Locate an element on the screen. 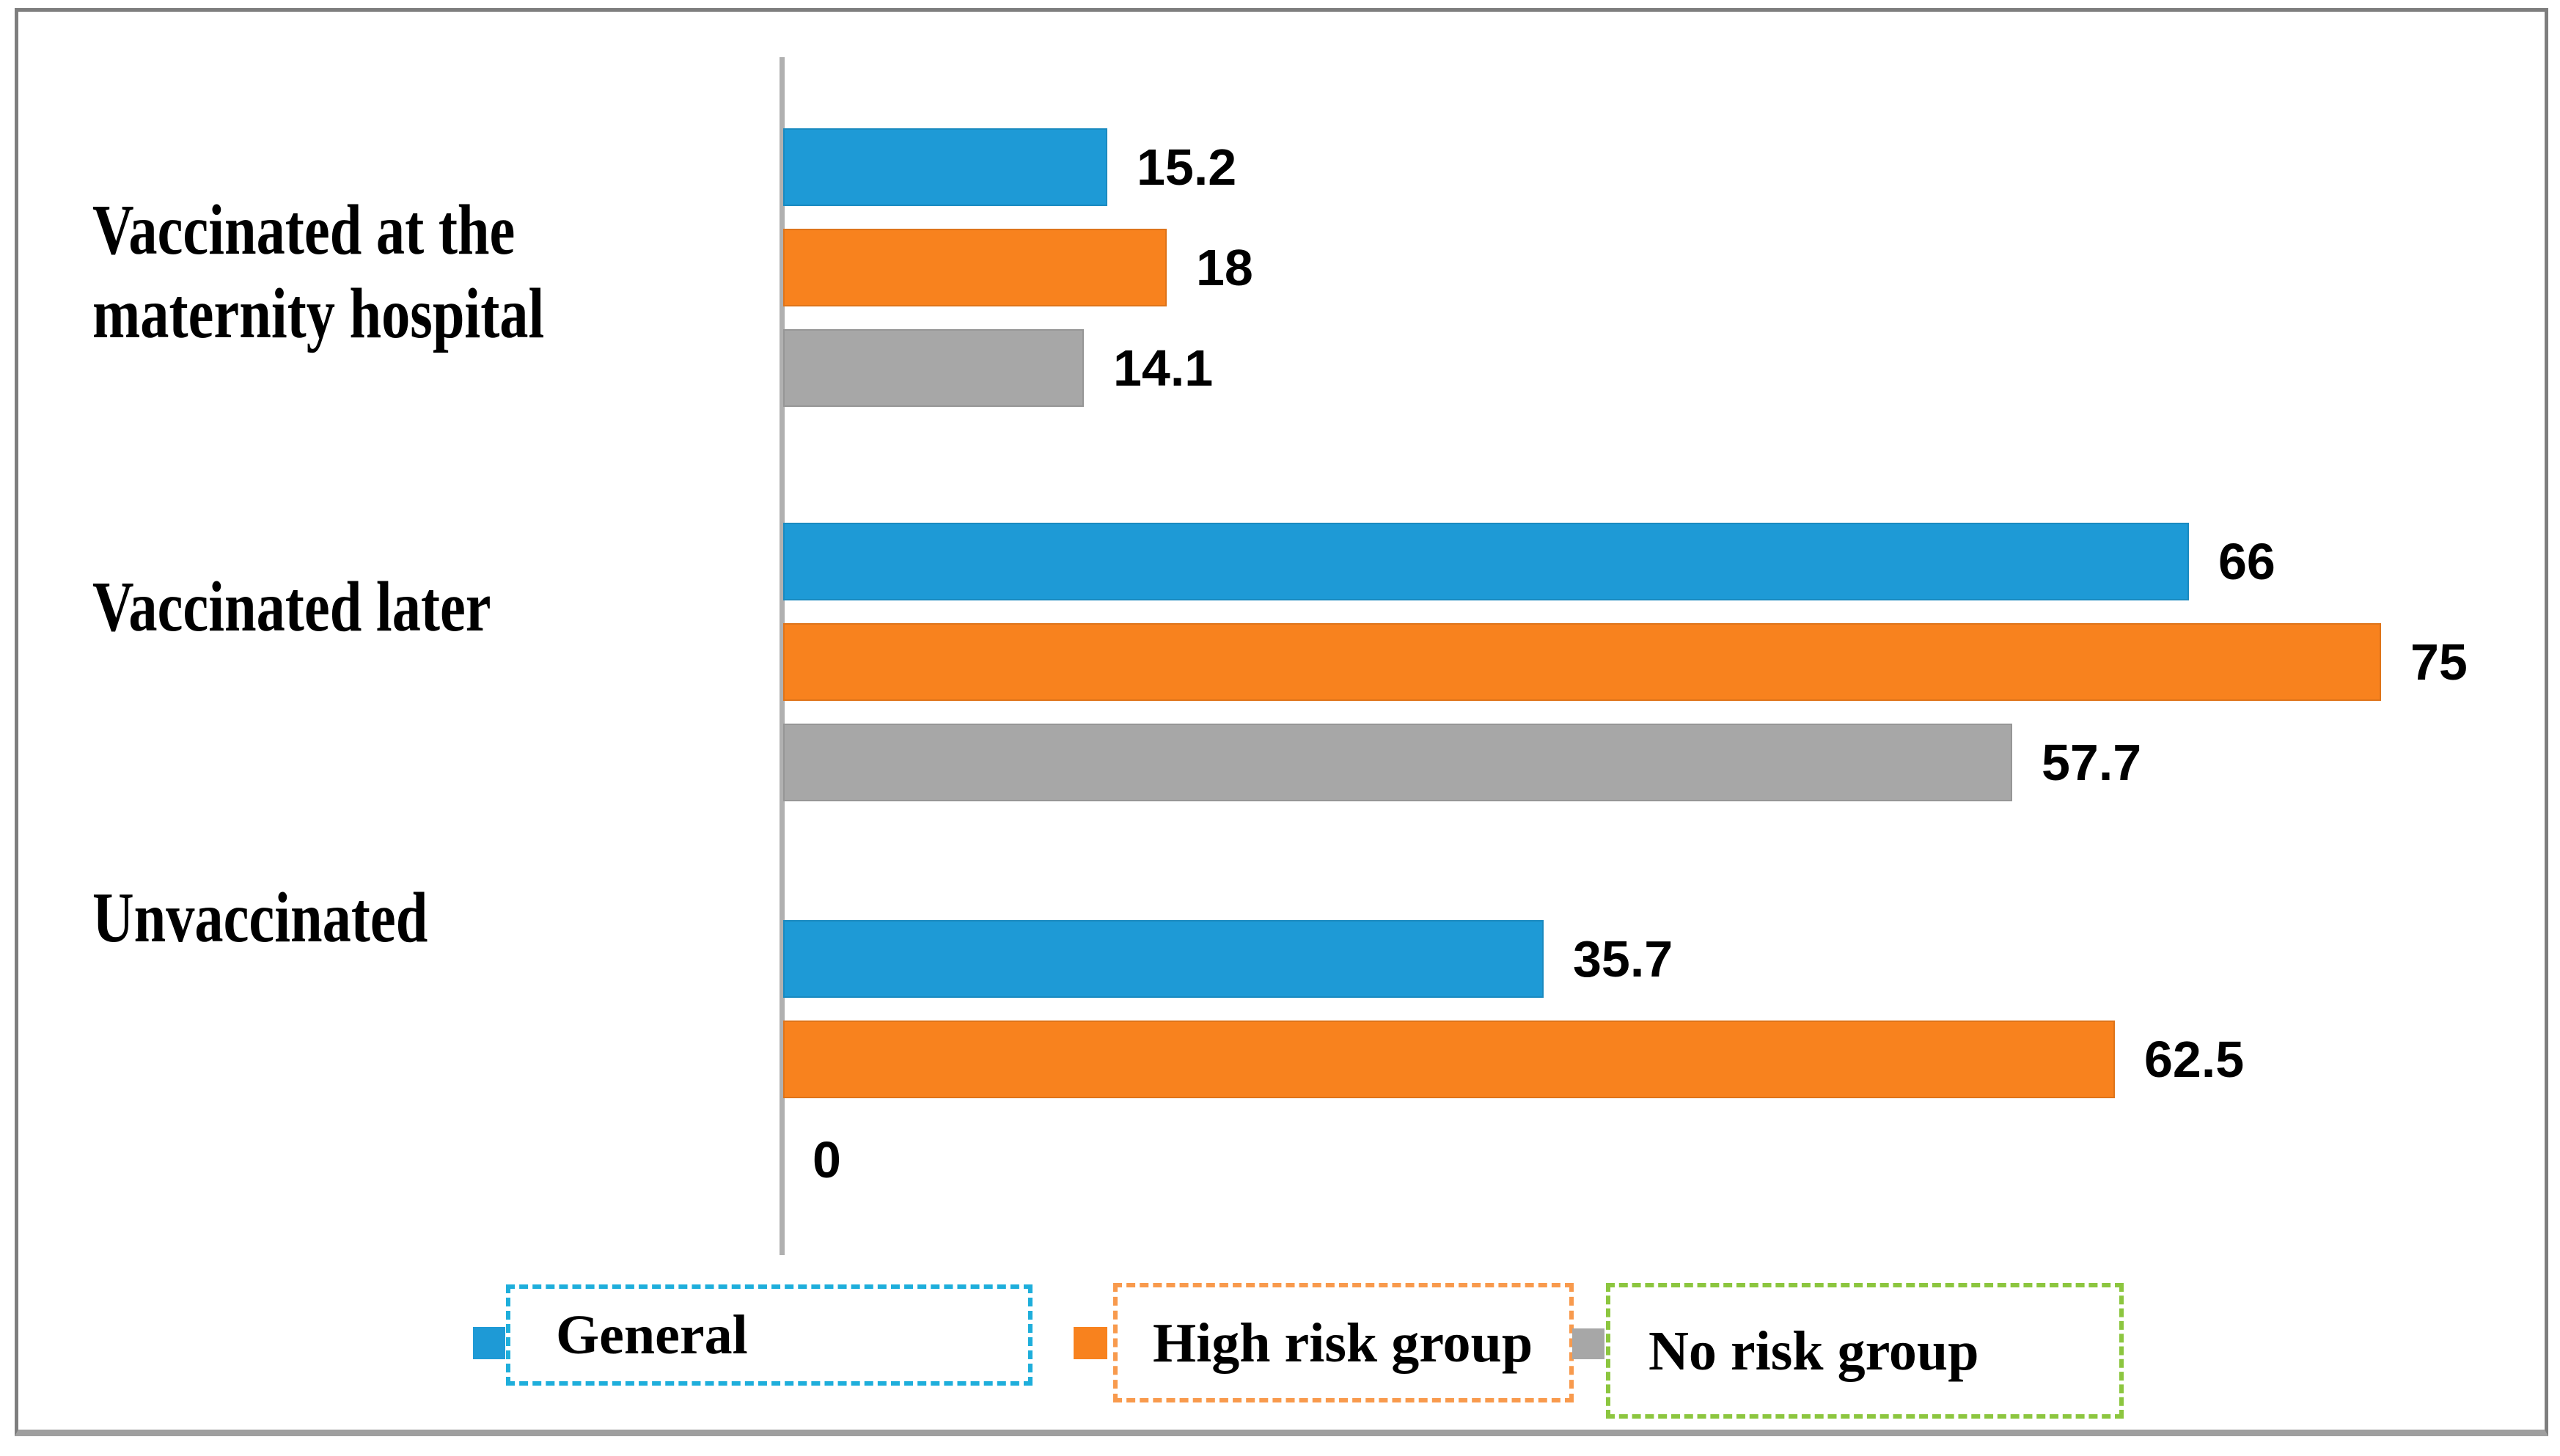 Image resolution: width=2560 pixels, height=1456 pixels. data-label-series-0-category-0: 15.2 is located at coordinates (1187, 167).